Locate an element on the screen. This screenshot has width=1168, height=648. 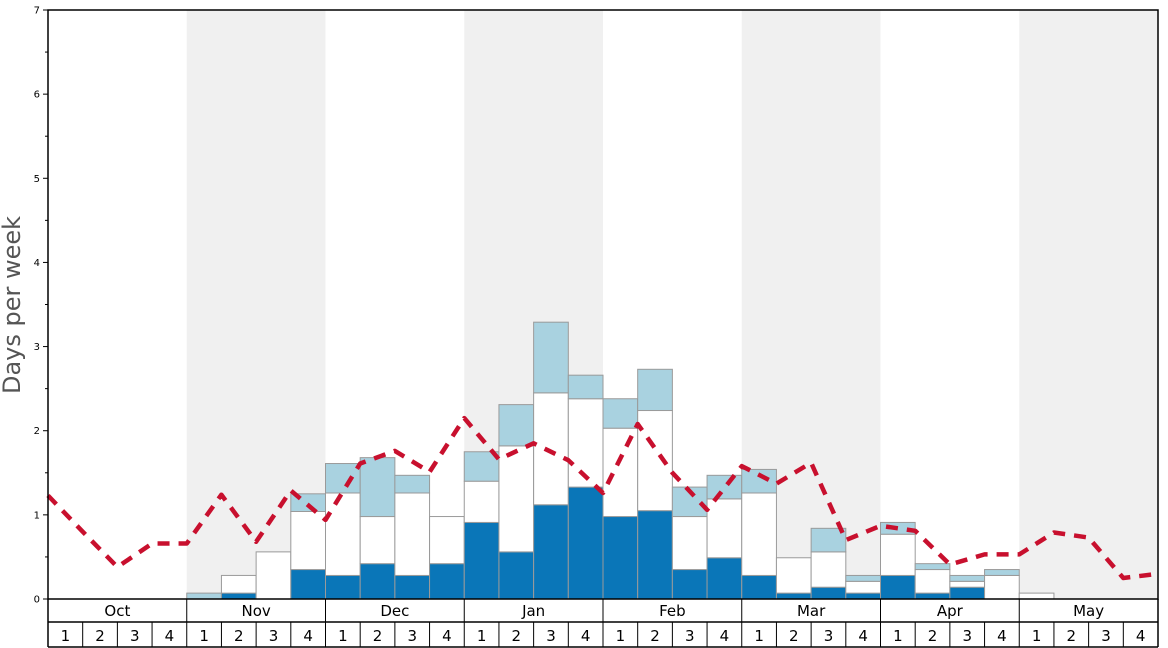
y-tick-label: 6 is located at coordinates (37, 95).